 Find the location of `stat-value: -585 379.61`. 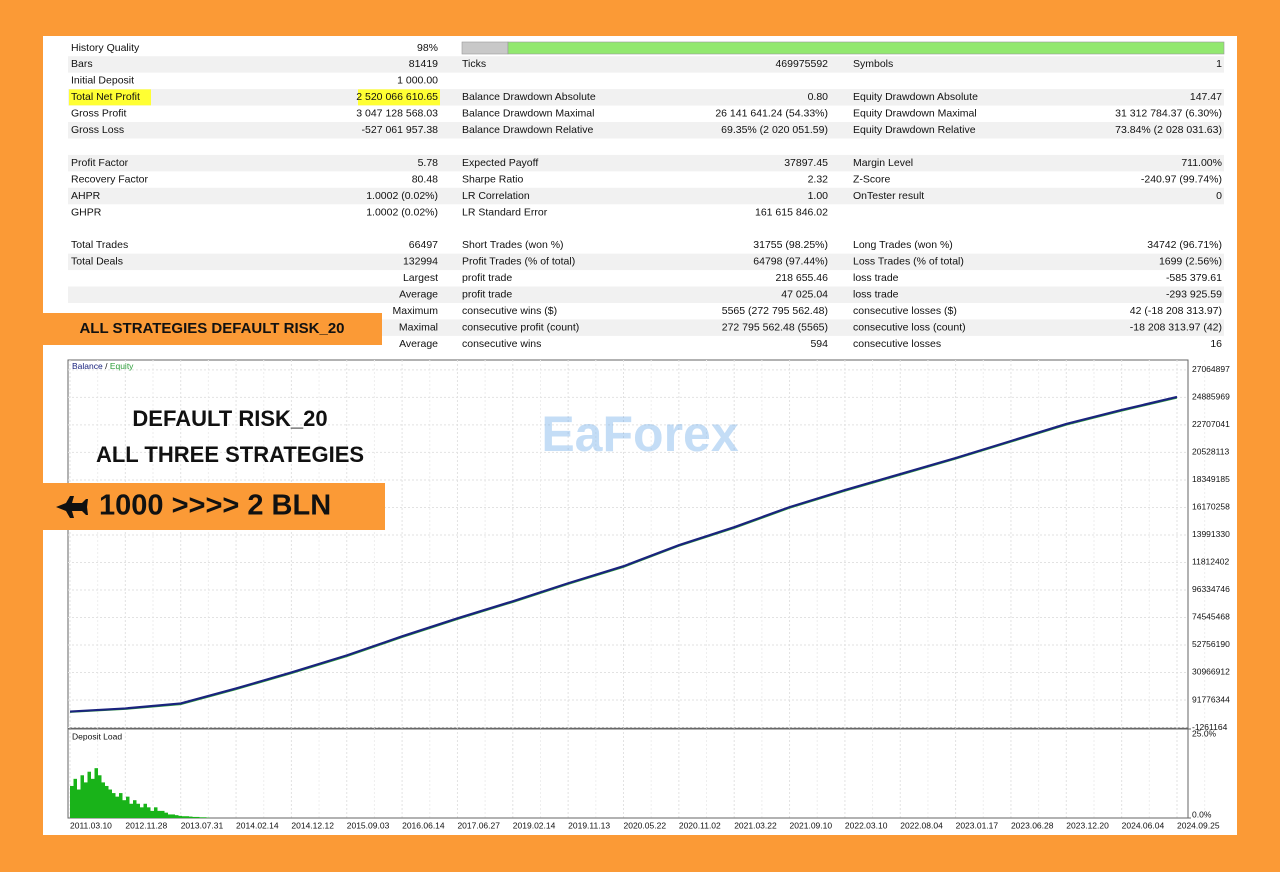

stat-value: -585 379.61 is located at coordinates (1194, 278).